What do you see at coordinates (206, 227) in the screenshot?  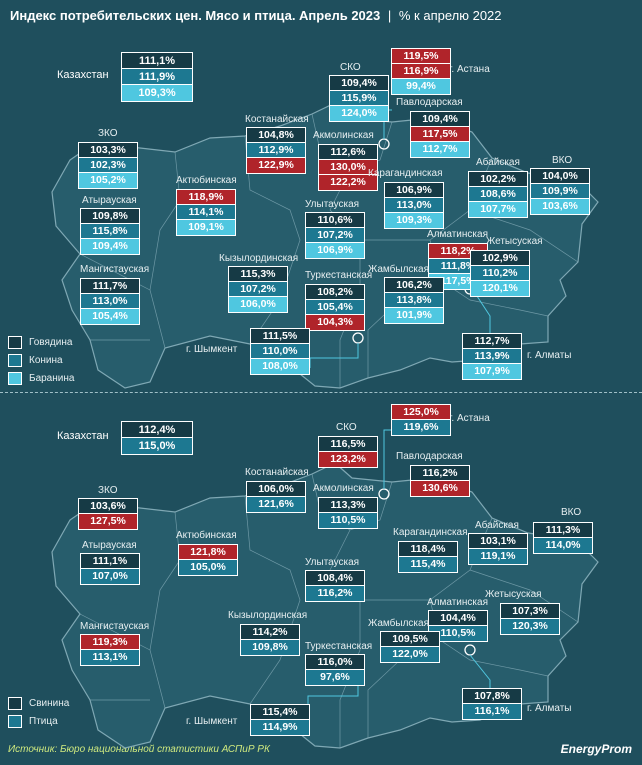 I see `value-cell: 109,1%` at bounding box center [206, 227].